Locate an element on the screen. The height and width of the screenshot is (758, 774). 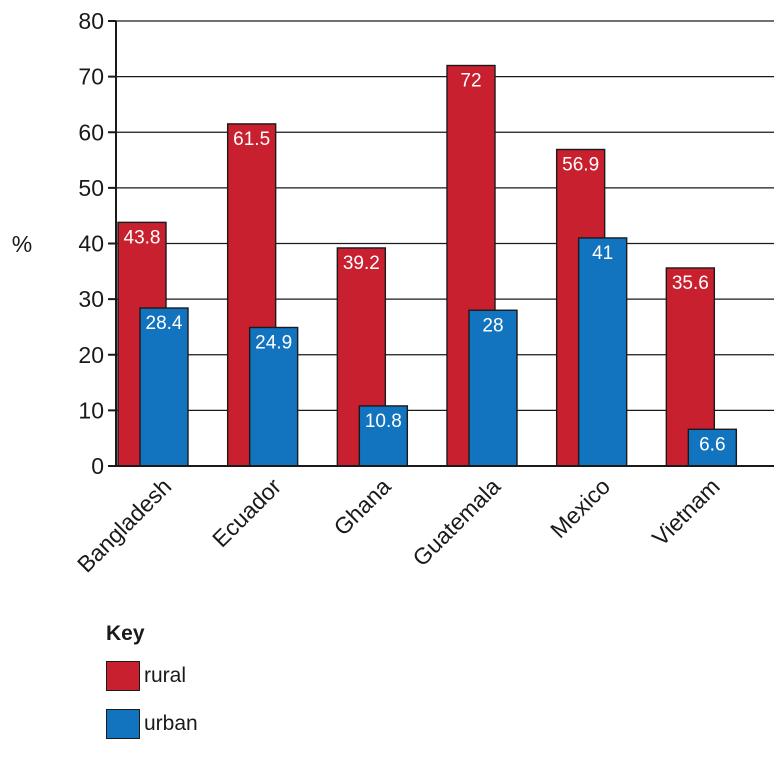
legend-title: Key is located at coordinates (125, 633).